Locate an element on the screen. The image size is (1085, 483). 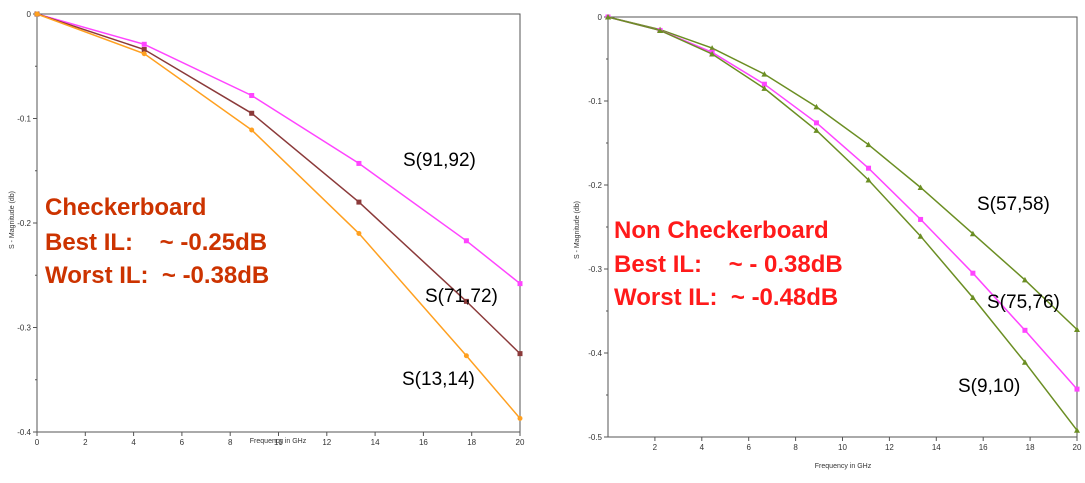
left-x-axis-title: Frequency in GHz is located at coordinates (278, 441).